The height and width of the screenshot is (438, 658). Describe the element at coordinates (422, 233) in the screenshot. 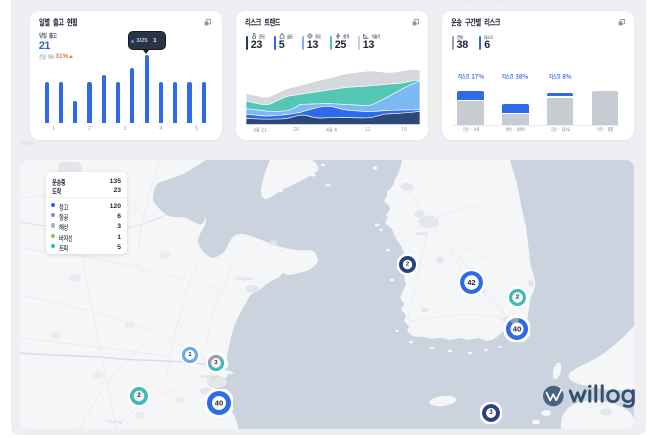

I see `svg-text: Seoul` at that location.